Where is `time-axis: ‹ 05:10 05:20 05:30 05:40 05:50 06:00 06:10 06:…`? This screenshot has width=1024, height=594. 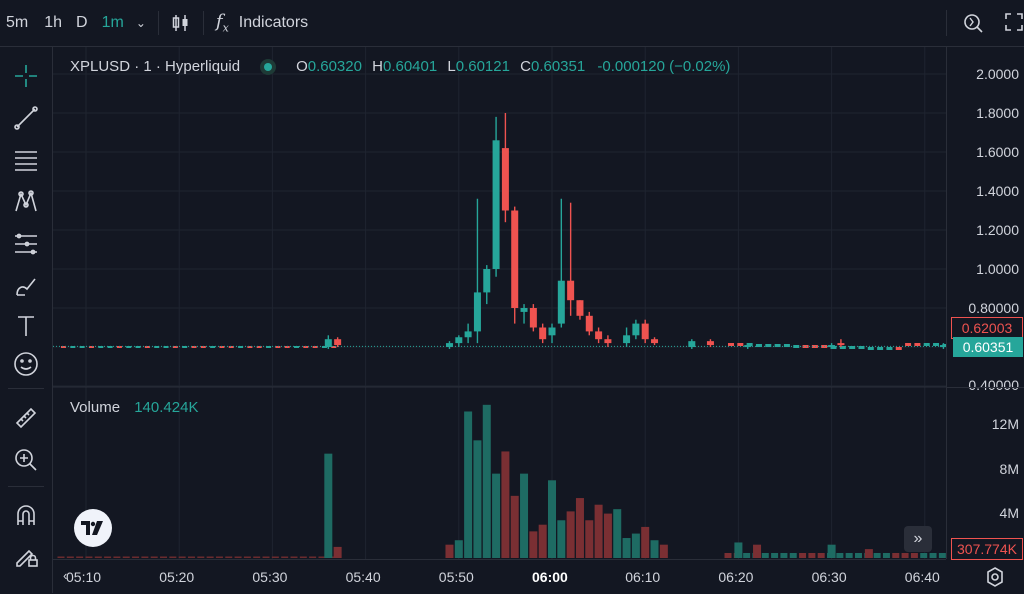
time-axis: ‹ 05:10 05:20 05:30 05:40 05:50 06:00 06:10 06:… is located at coordinates (499, 576).